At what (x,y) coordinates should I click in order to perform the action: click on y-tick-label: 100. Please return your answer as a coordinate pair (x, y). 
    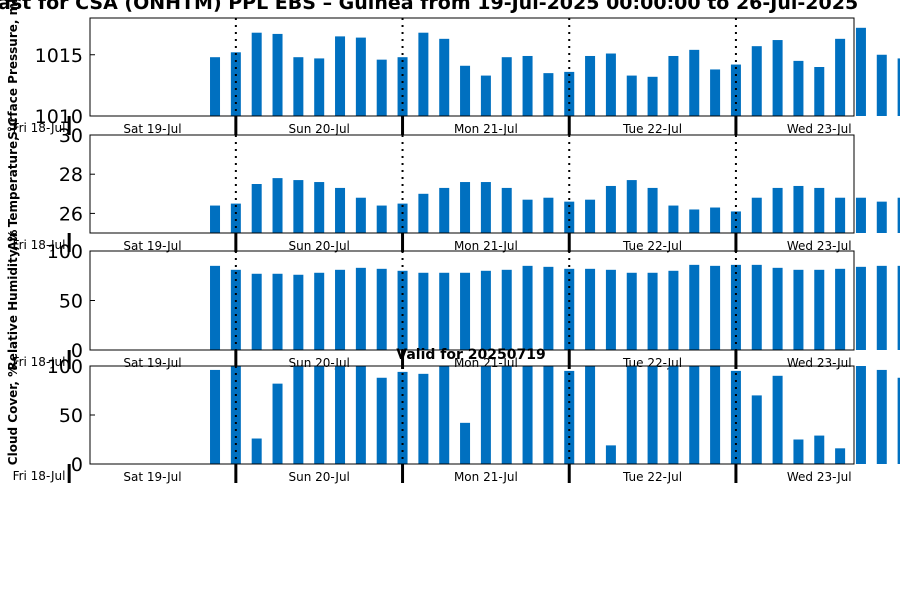
    Looking at the image, I should click on (65, 252).